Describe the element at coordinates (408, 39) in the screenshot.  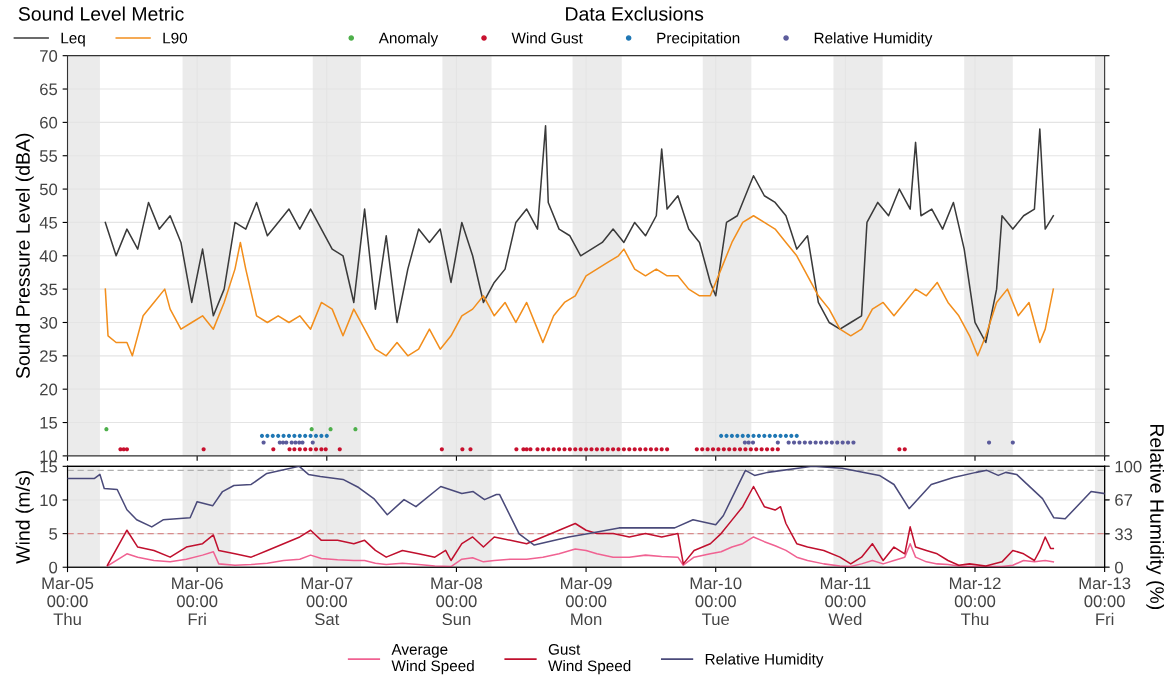
I see `legend-label: Anomaly` at that location.